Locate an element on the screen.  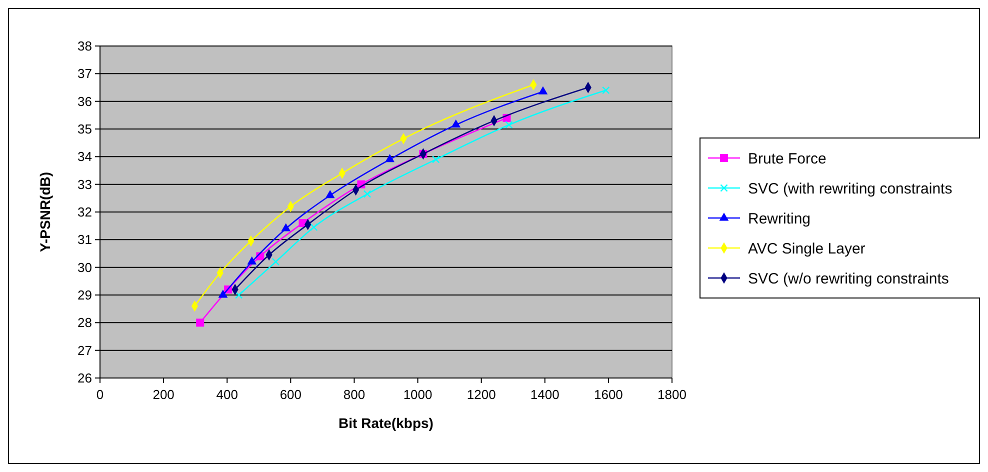
x-tick-label: 200 is located at coordinates (163, 394).